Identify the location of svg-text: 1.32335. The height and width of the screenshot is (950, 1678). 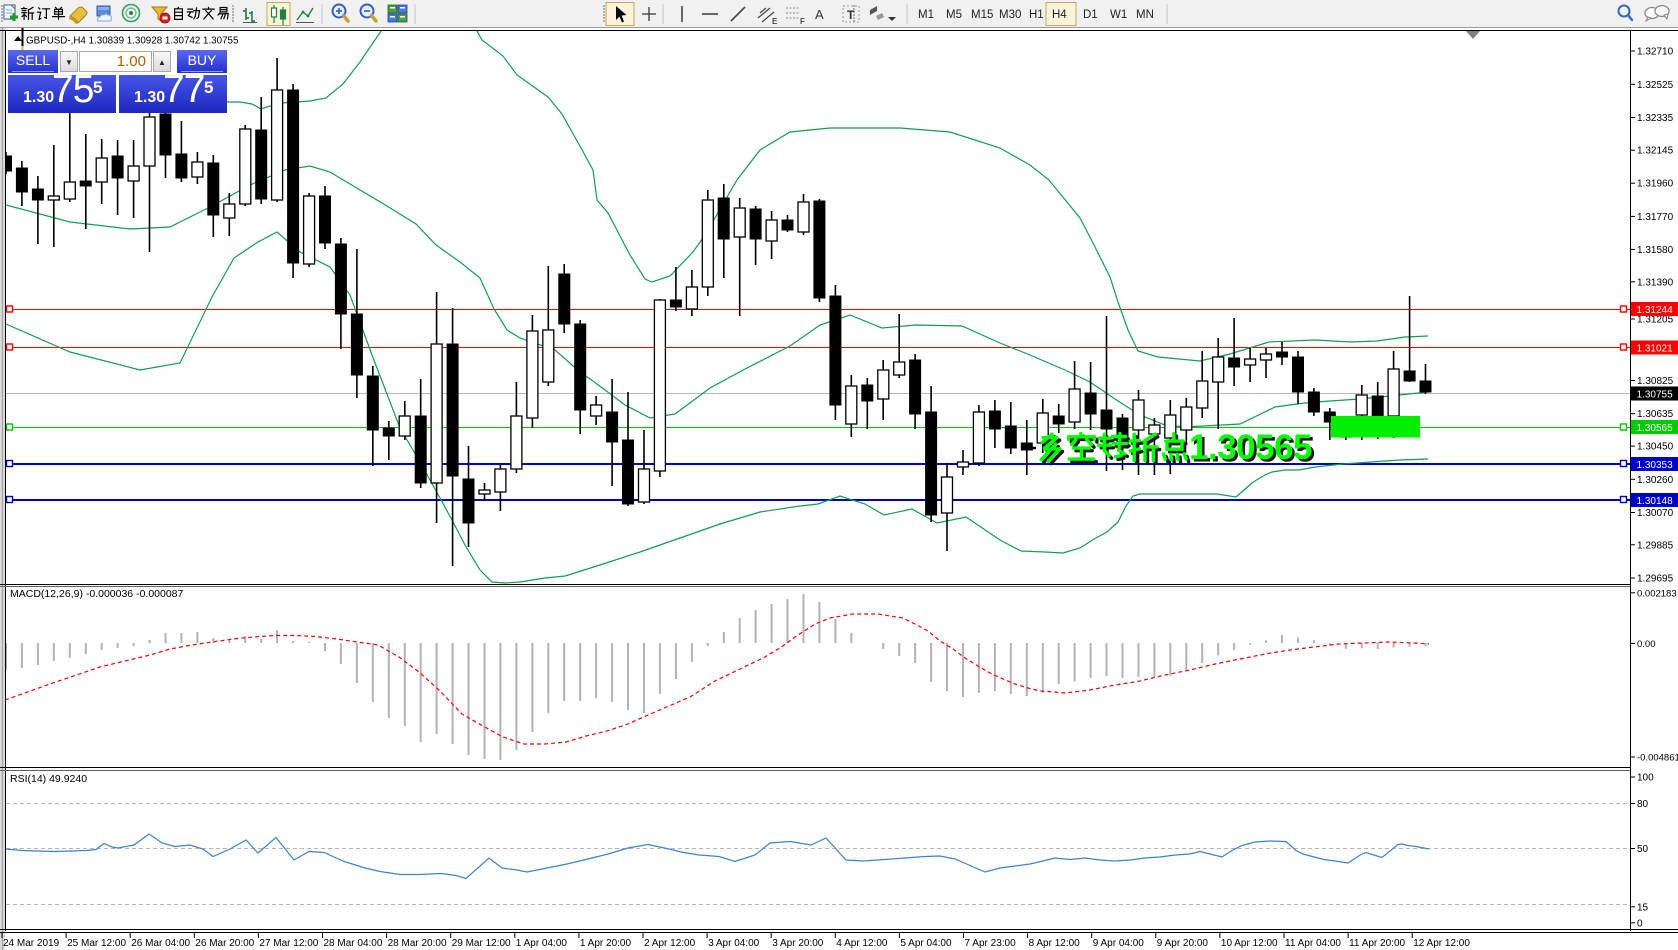
(1655, 118).